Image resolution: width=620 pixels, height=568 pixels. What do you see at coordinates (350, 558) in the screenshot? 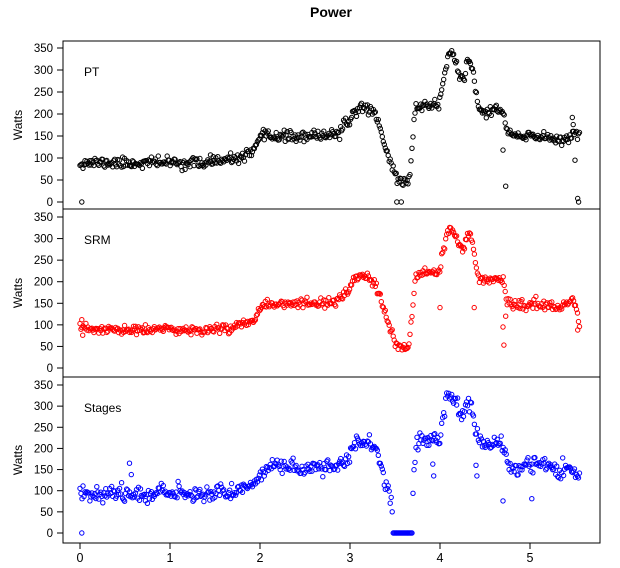
I see `svg-text: 3` at bounding box center [350, 558].